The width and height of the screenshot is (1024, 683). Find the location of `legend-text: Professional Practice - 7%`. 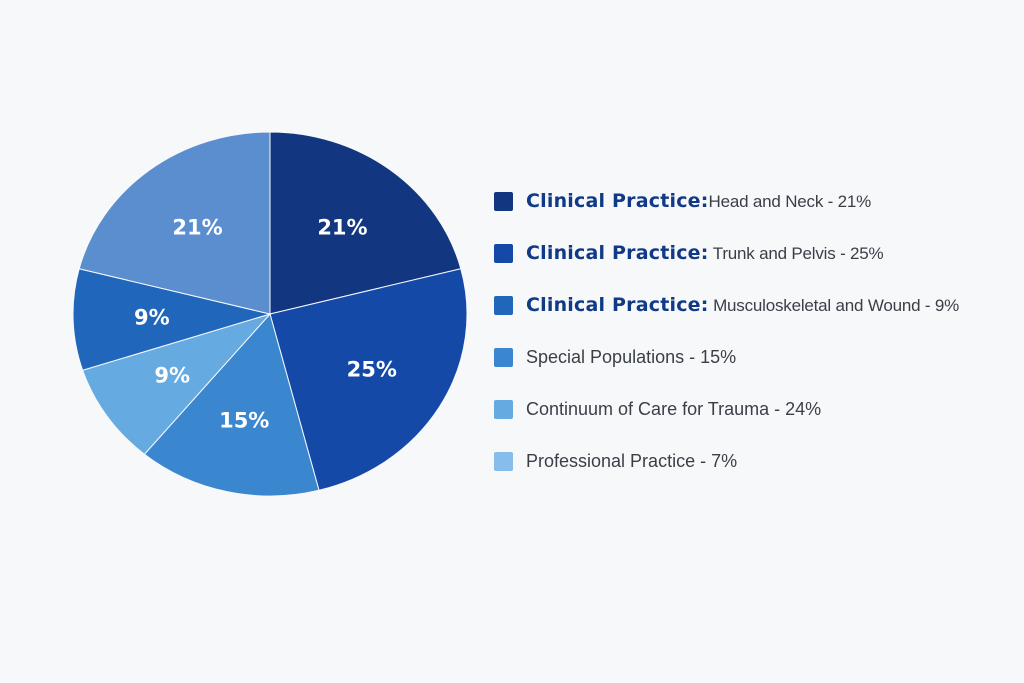

legend-text: Professional Practice - 7% is located at coordinates (632, 460).